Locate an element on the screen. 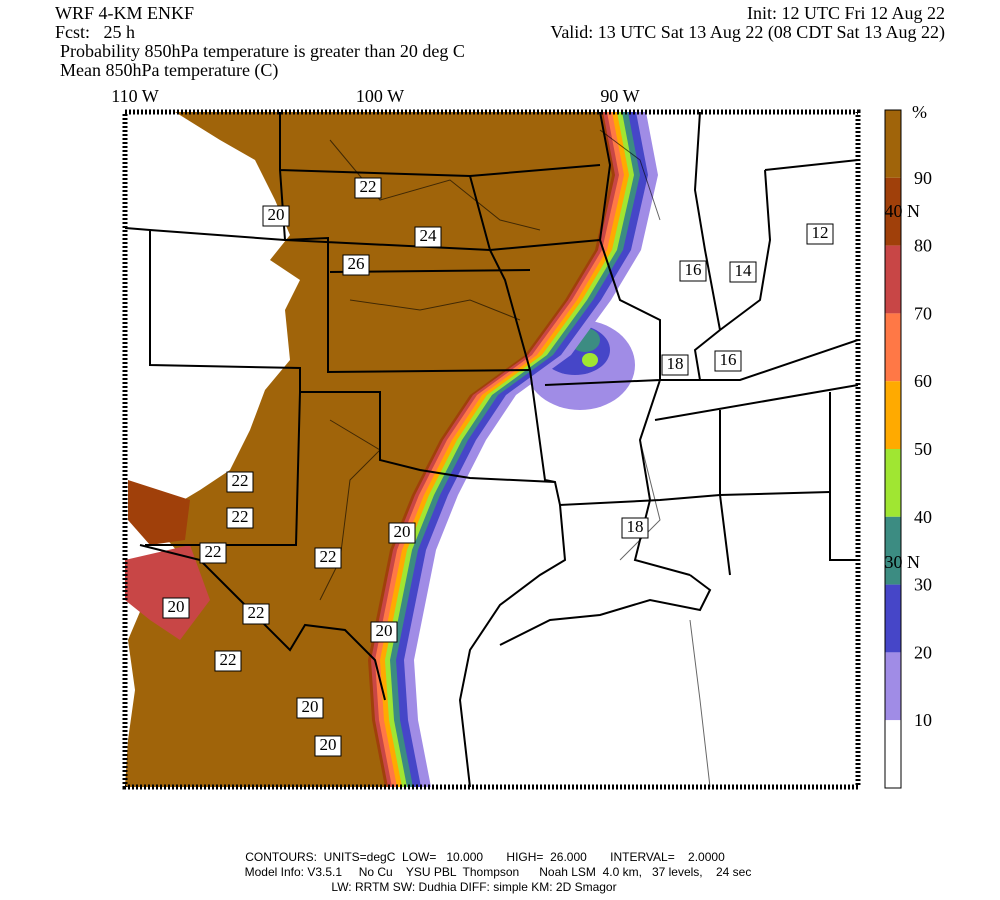 The image size is (1000, 900). init-time: Init: 12 UTC Fri 12 Aug 22 is located at coordinates (846, 13).